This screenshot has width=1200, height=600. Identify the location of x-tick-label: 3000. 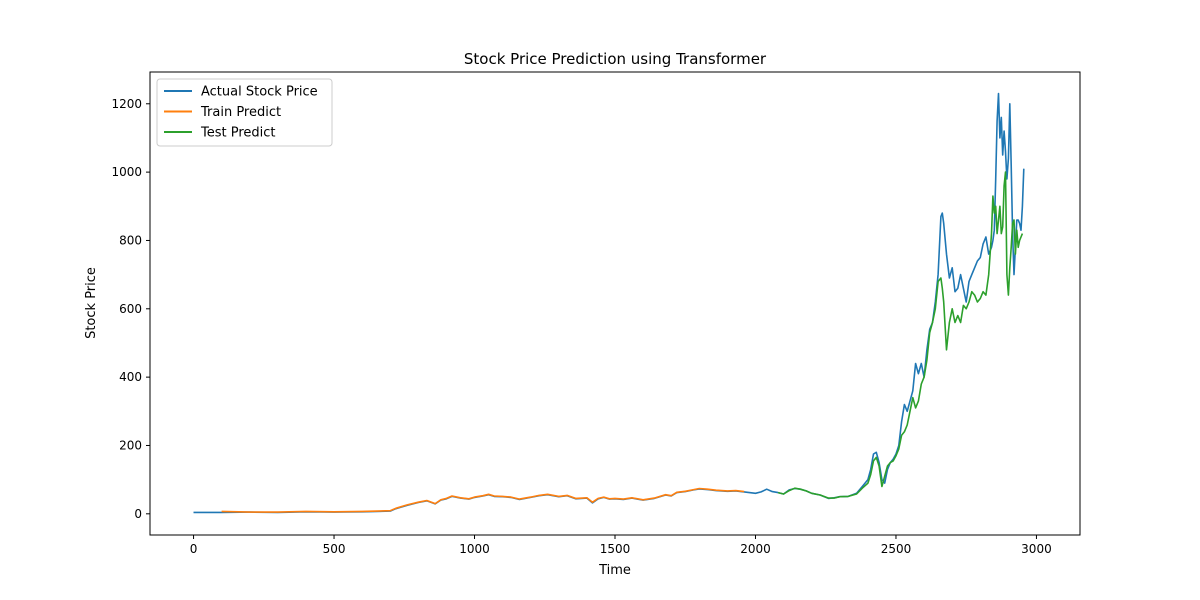
(1036, 549).